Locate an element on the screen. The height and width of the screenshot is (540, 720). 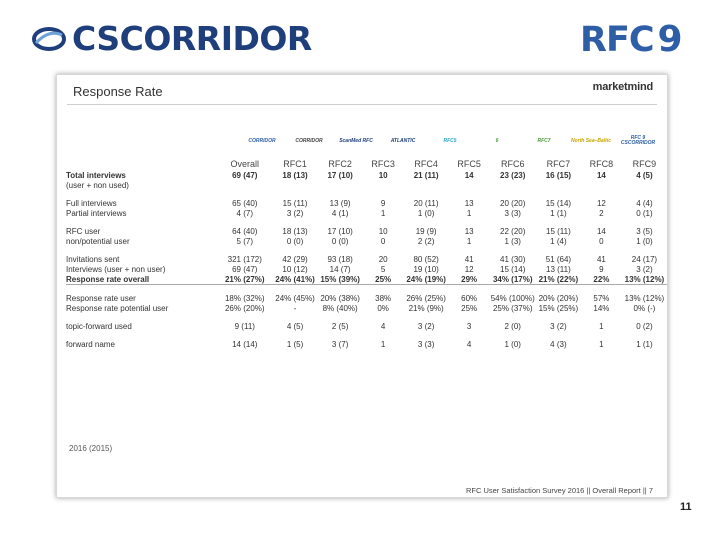
table-cell: 69 (47) is located at coordinates (245, 269).